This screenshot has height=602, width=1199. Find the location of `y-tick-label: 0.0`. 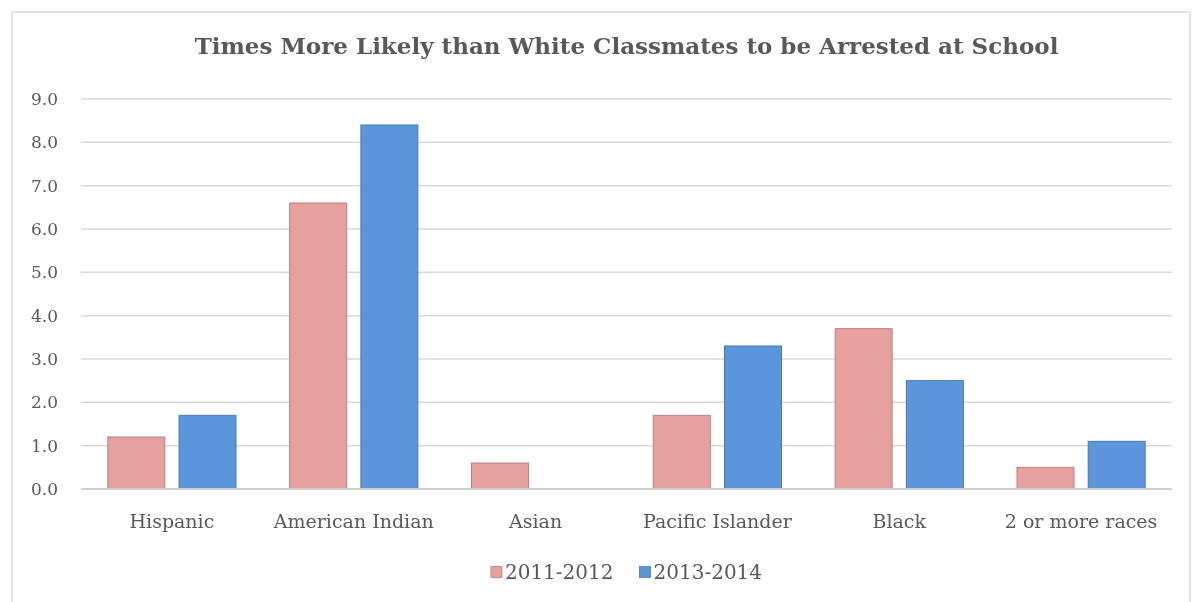

y-tick-label: 0.0 is located at coordinates (44, 489).